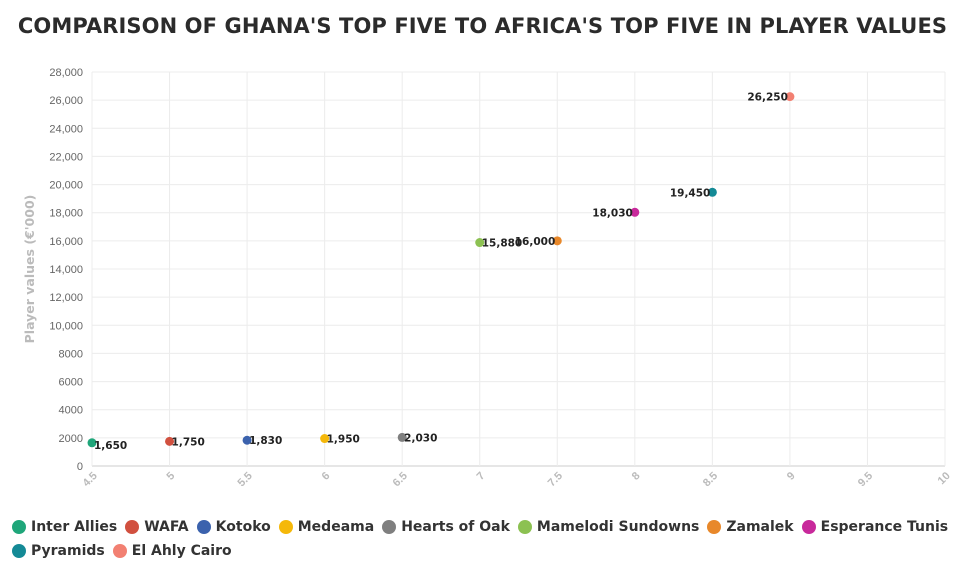 This screenshot has width=965, height=575. I want to click on data-label: 26,250, so click(767, 98).